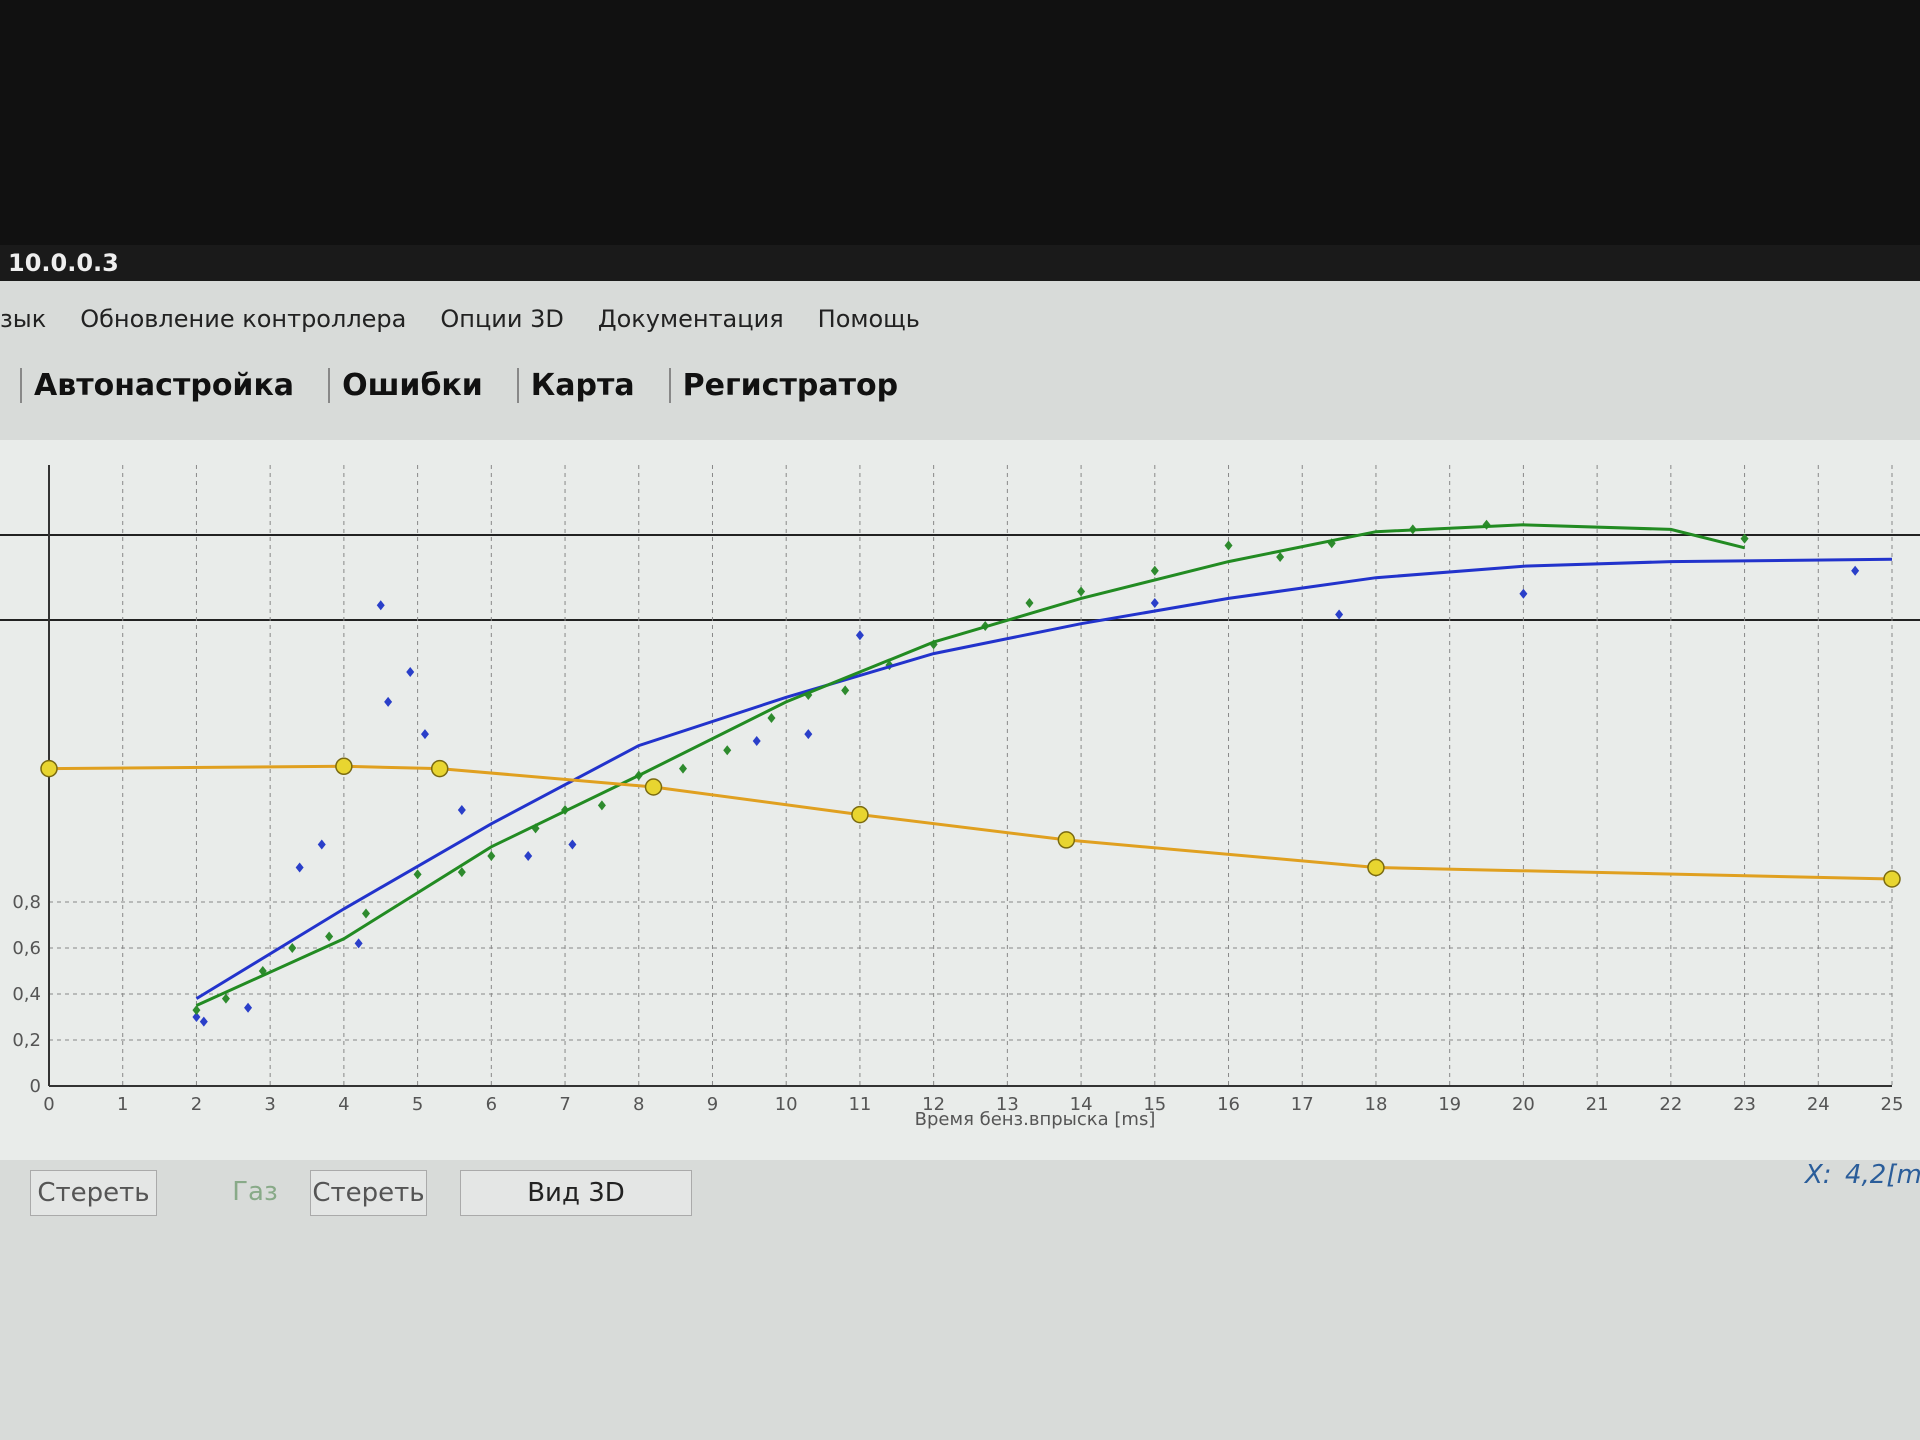  What do you see at coordinates (933, 1104) in the screenshot?
I see `x-tick-label: 12` at bounding box center [933, 1104].